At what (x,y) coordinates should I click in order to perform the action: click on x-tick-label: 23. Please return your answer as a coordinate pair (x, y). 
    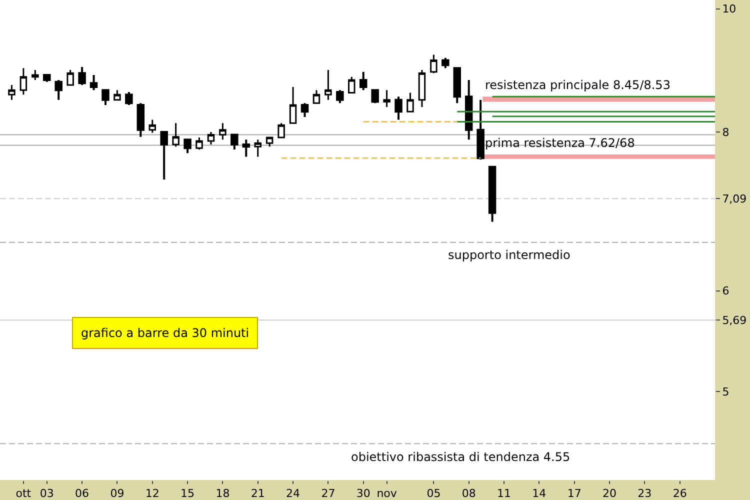
    Looking at the image, I should click on (645, 493).